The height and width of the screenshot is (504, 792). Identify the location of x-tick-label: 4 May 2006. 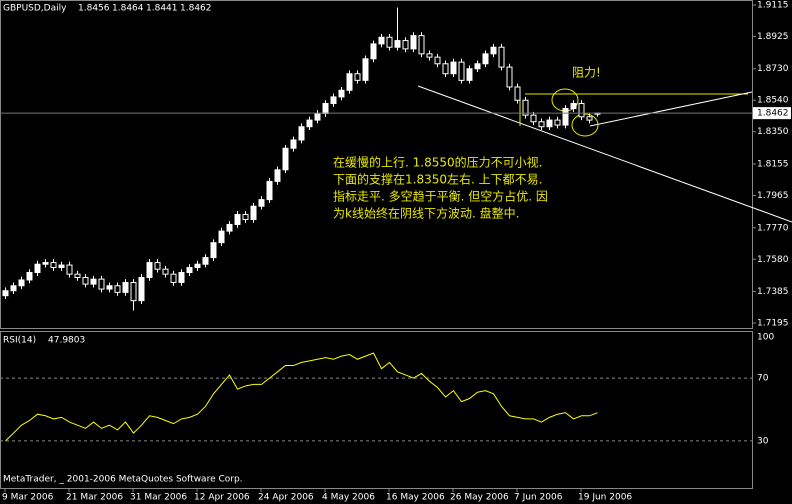
(348, 498).